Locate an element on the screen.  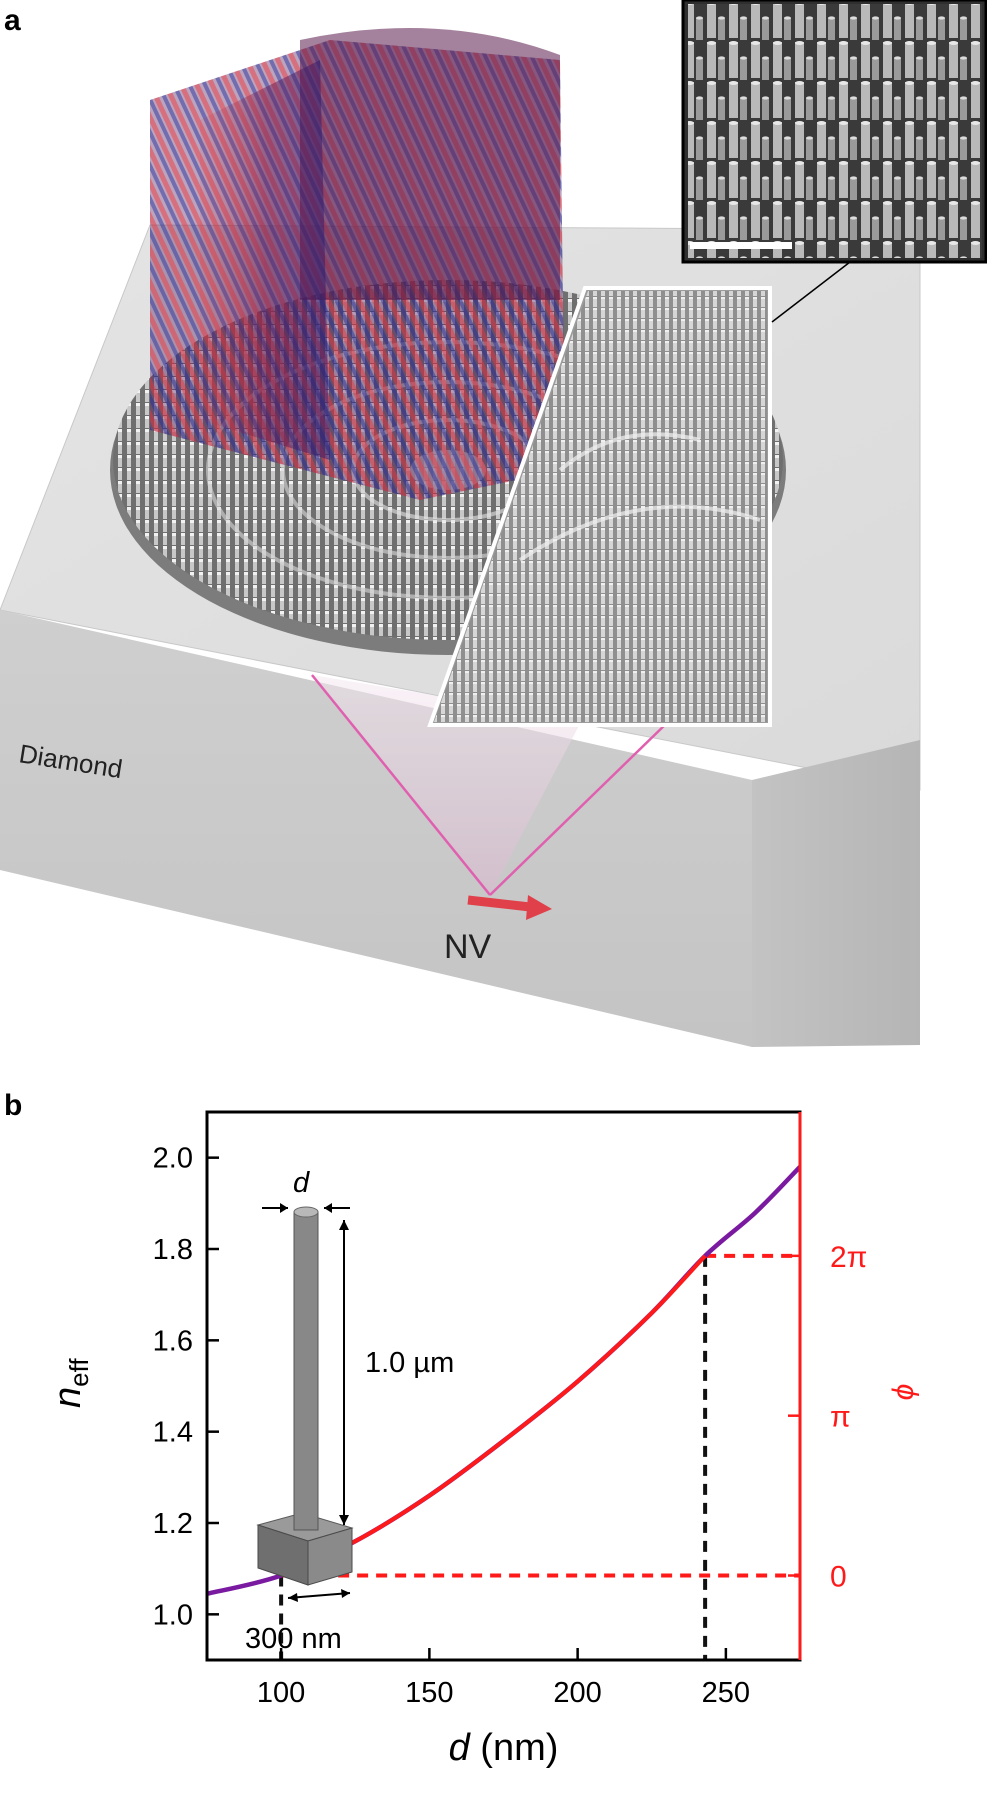
nv-emitter is located at coordinates (509, 907).